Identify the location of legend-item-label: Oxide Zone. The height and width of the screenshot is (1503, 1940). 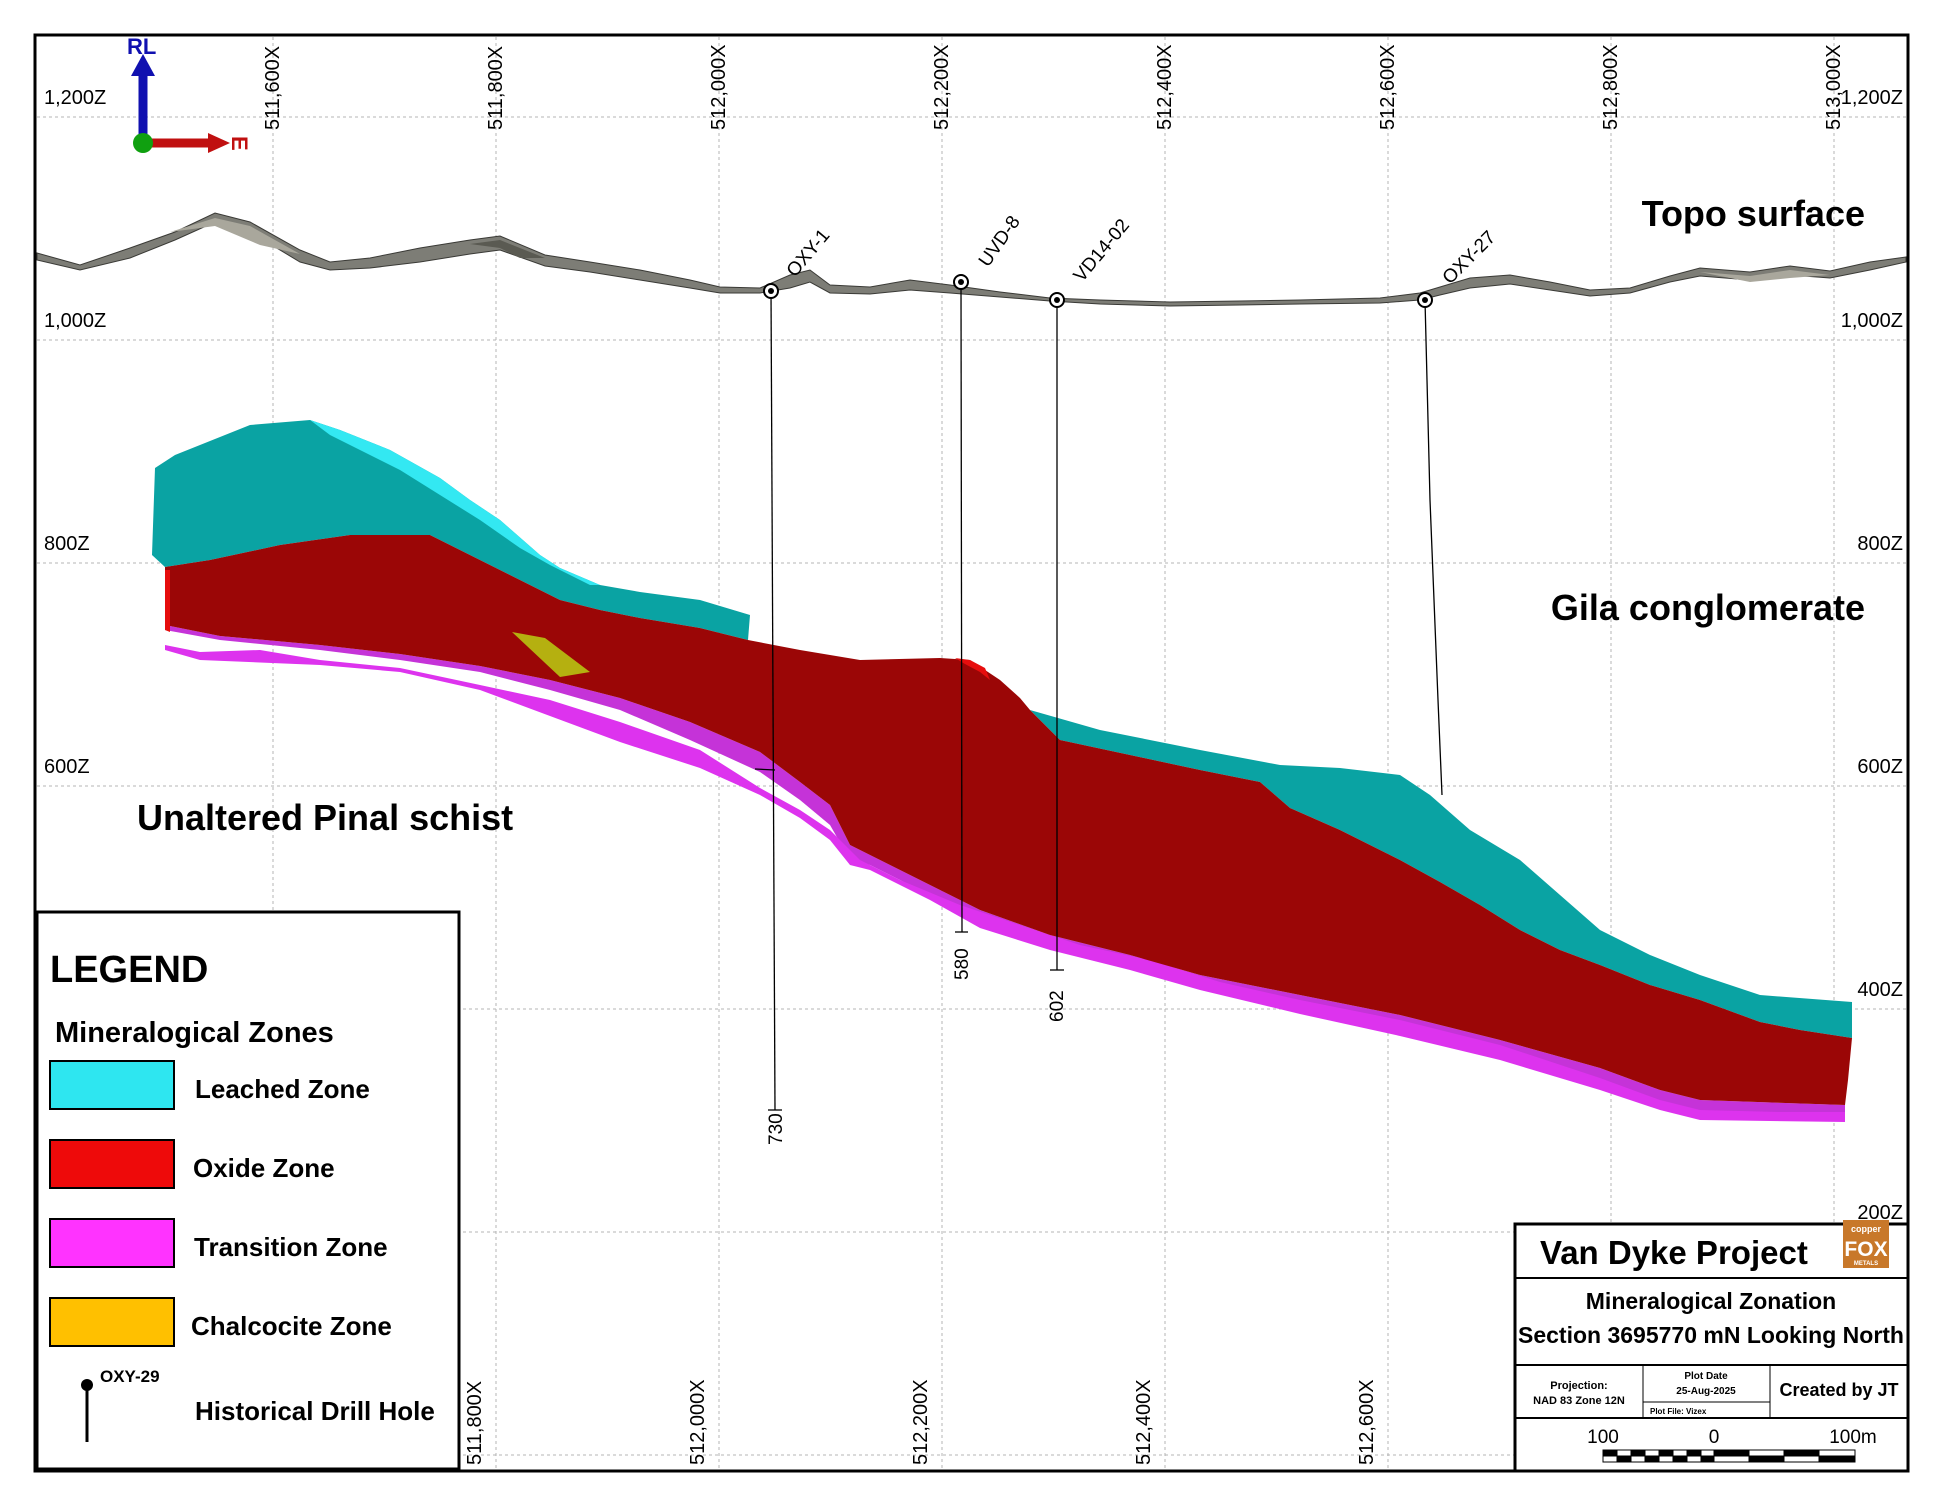
(264, 1168).